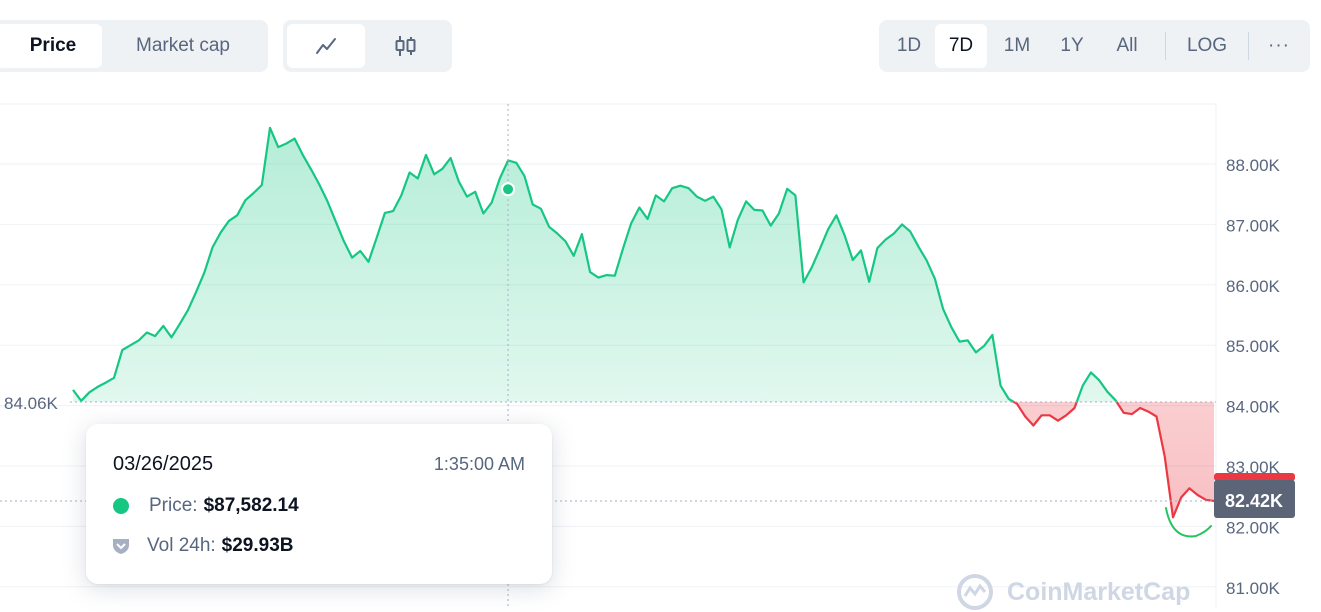 The height and width of the screenshot is (612, 1321). Describe the element at coordinates (251, 505) in the screenshot. I see `tooltip-price-value: $87,582.14` at that location.